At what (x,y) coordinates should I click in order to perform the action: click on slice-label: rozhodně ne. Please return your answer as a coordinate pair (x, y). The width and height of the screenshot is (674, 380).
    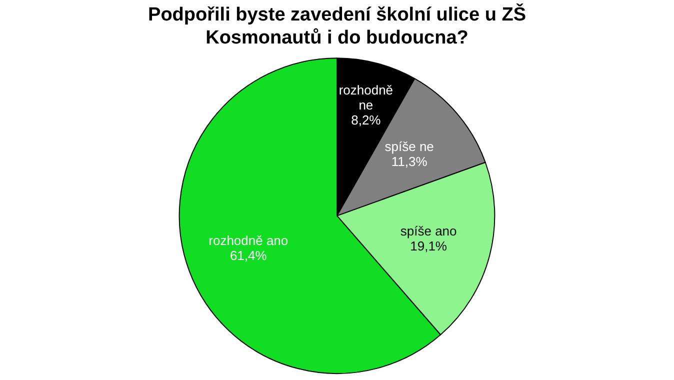
    Looking at the image, I should click on (366, 97).